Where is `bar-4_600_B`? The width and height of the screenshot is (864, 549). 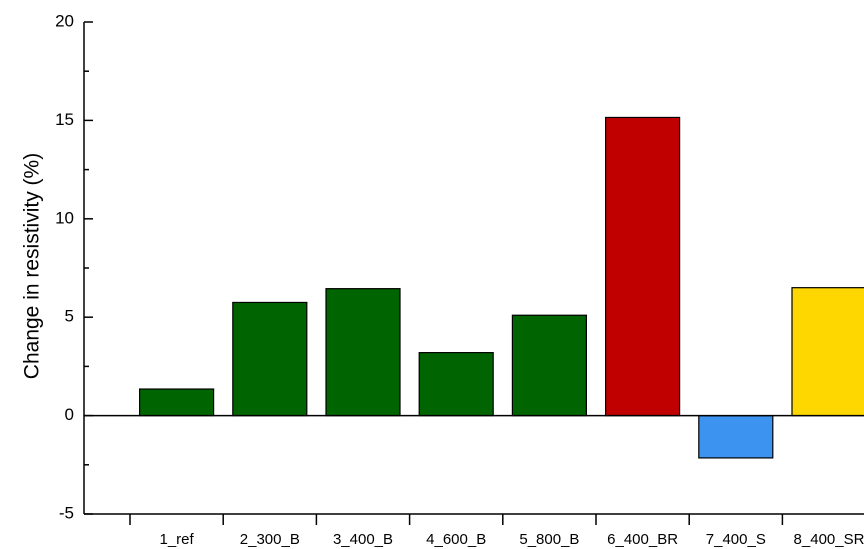
bar-4_600_B is located at coordinates (456, 384).